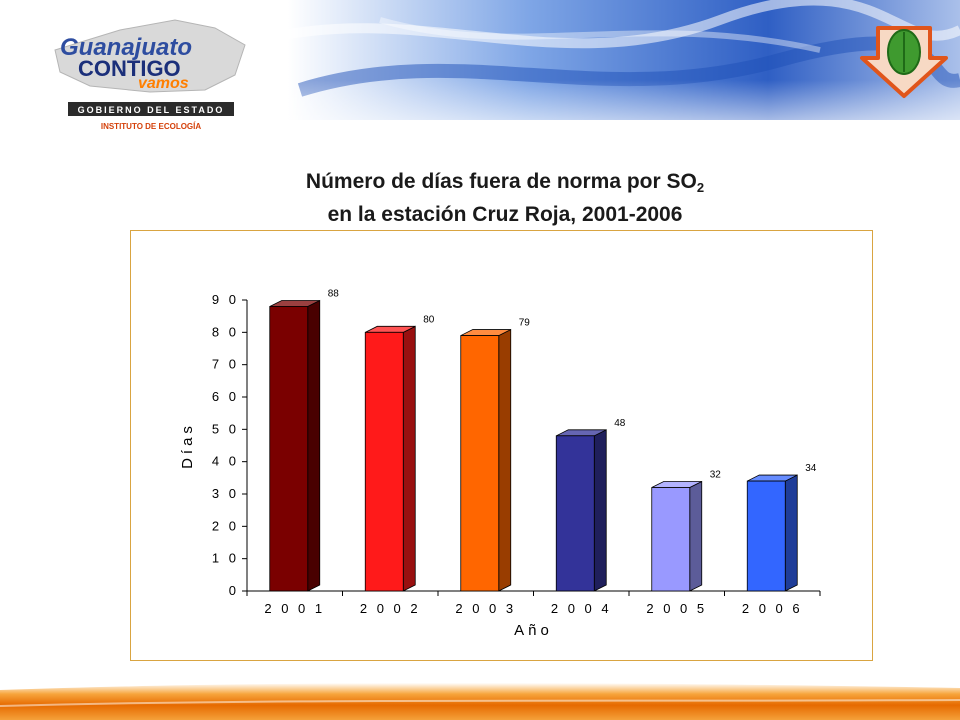 The width and height of the screenshot is (960, 720). What do you see at coordinates (225, 525) in the screenshot?
I see `y-tick-label: 2 0` at bounding box center [225, 525].